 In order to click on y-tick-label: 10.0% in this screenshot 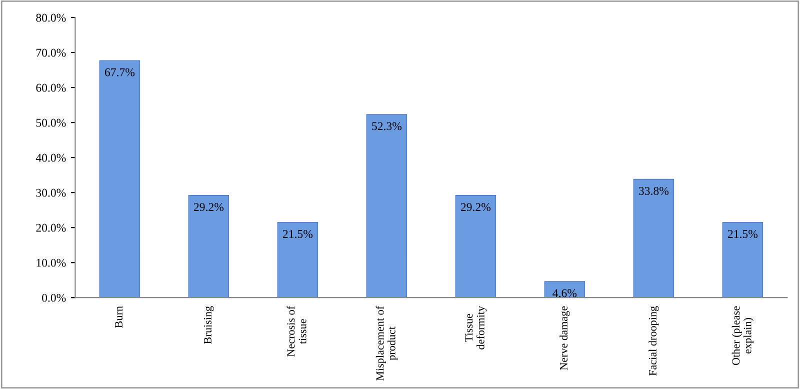, I will do `click(51, 262)`.